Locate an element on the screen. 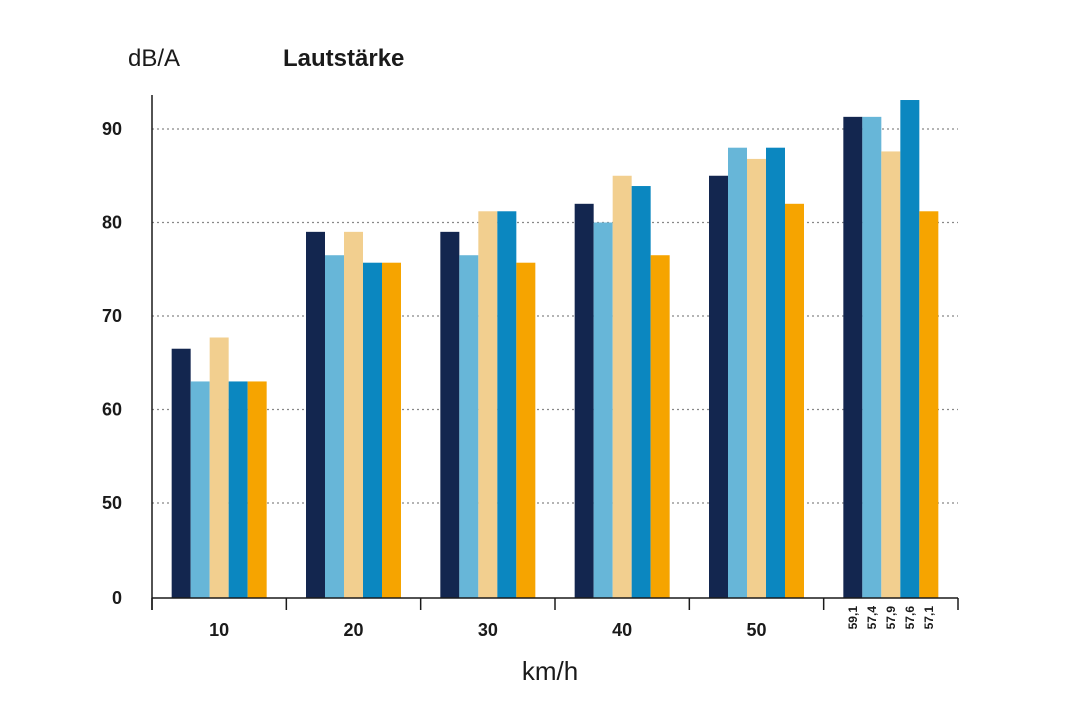 Image resolution: width=1068 pixels, height=712 pixels. x-tick-label: 50 is located at coordinates (756, 630).